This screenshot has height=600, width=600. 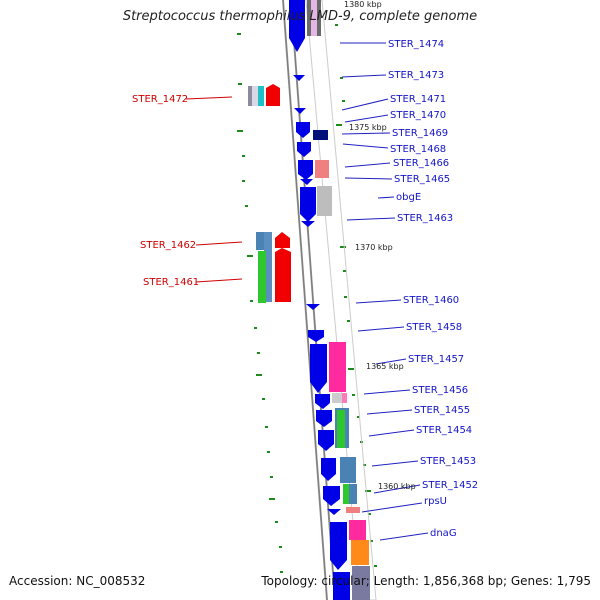 What do you see at coordinates (436, 359) in the screenshot?
I see `gene-label: STER_1457` at bounding box center [436, 359].